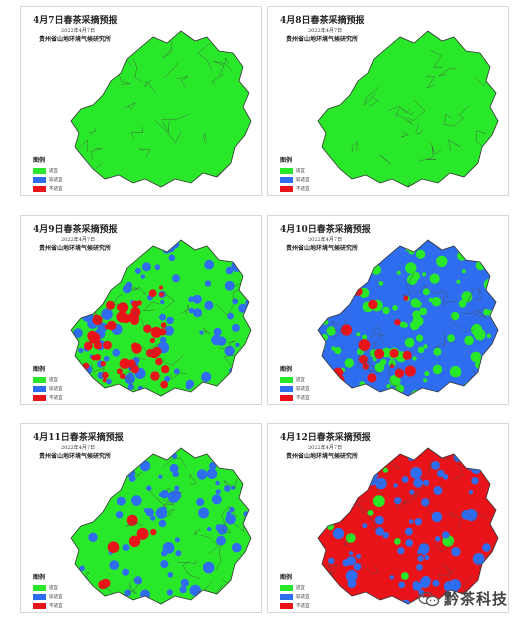 This screenshot has width=531, height=620. Describe the element at coordinates (325, 448) in the screenshot. I see `issue-date: 2022年4月7日` at that location.